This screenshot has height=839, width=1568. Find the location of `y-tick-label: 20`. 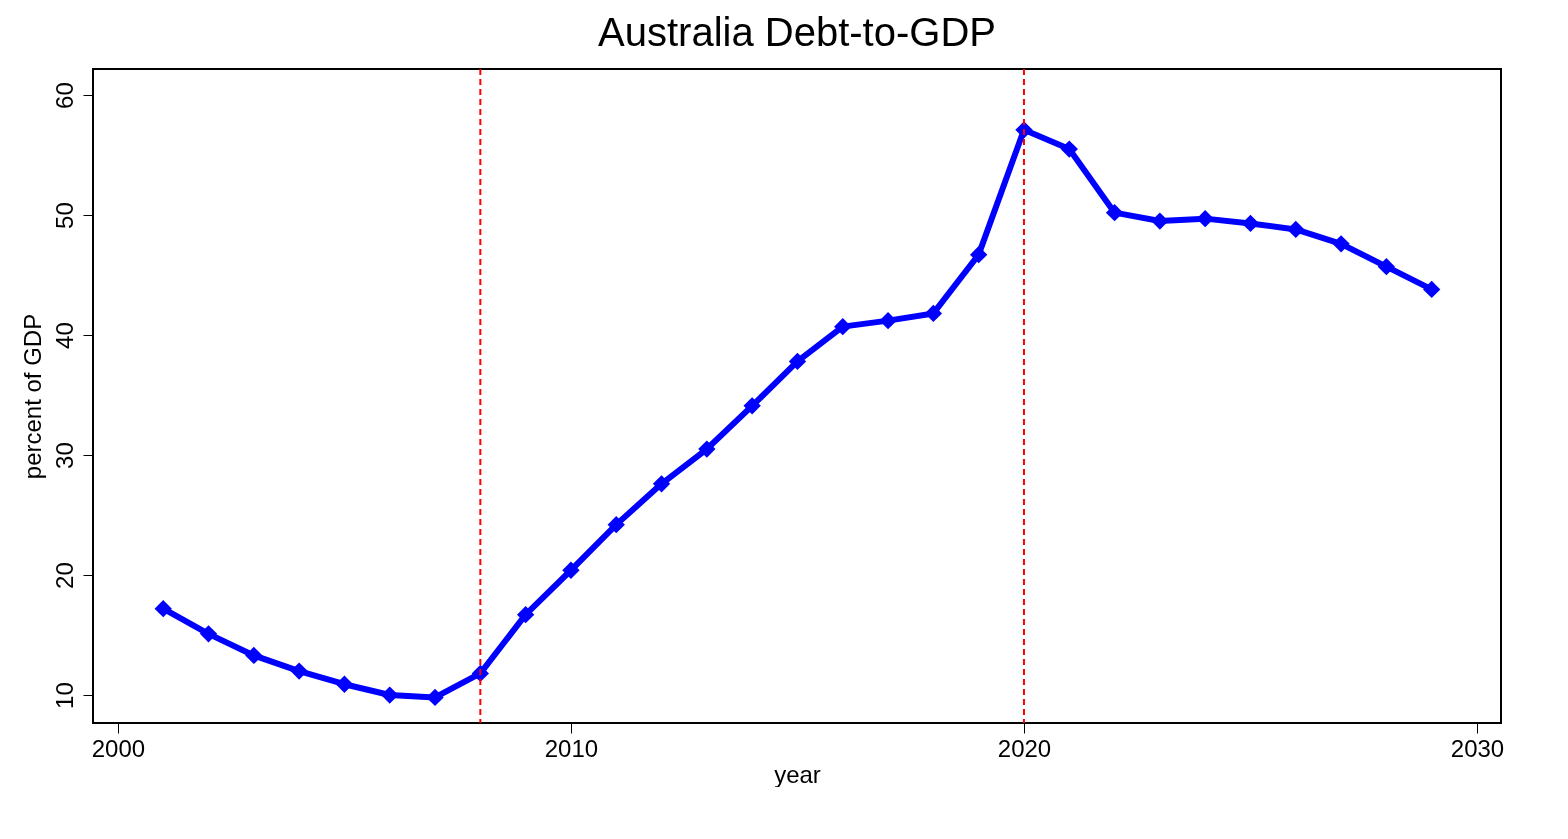

y-tick-label: 20 is located at coordinates (64, 575).